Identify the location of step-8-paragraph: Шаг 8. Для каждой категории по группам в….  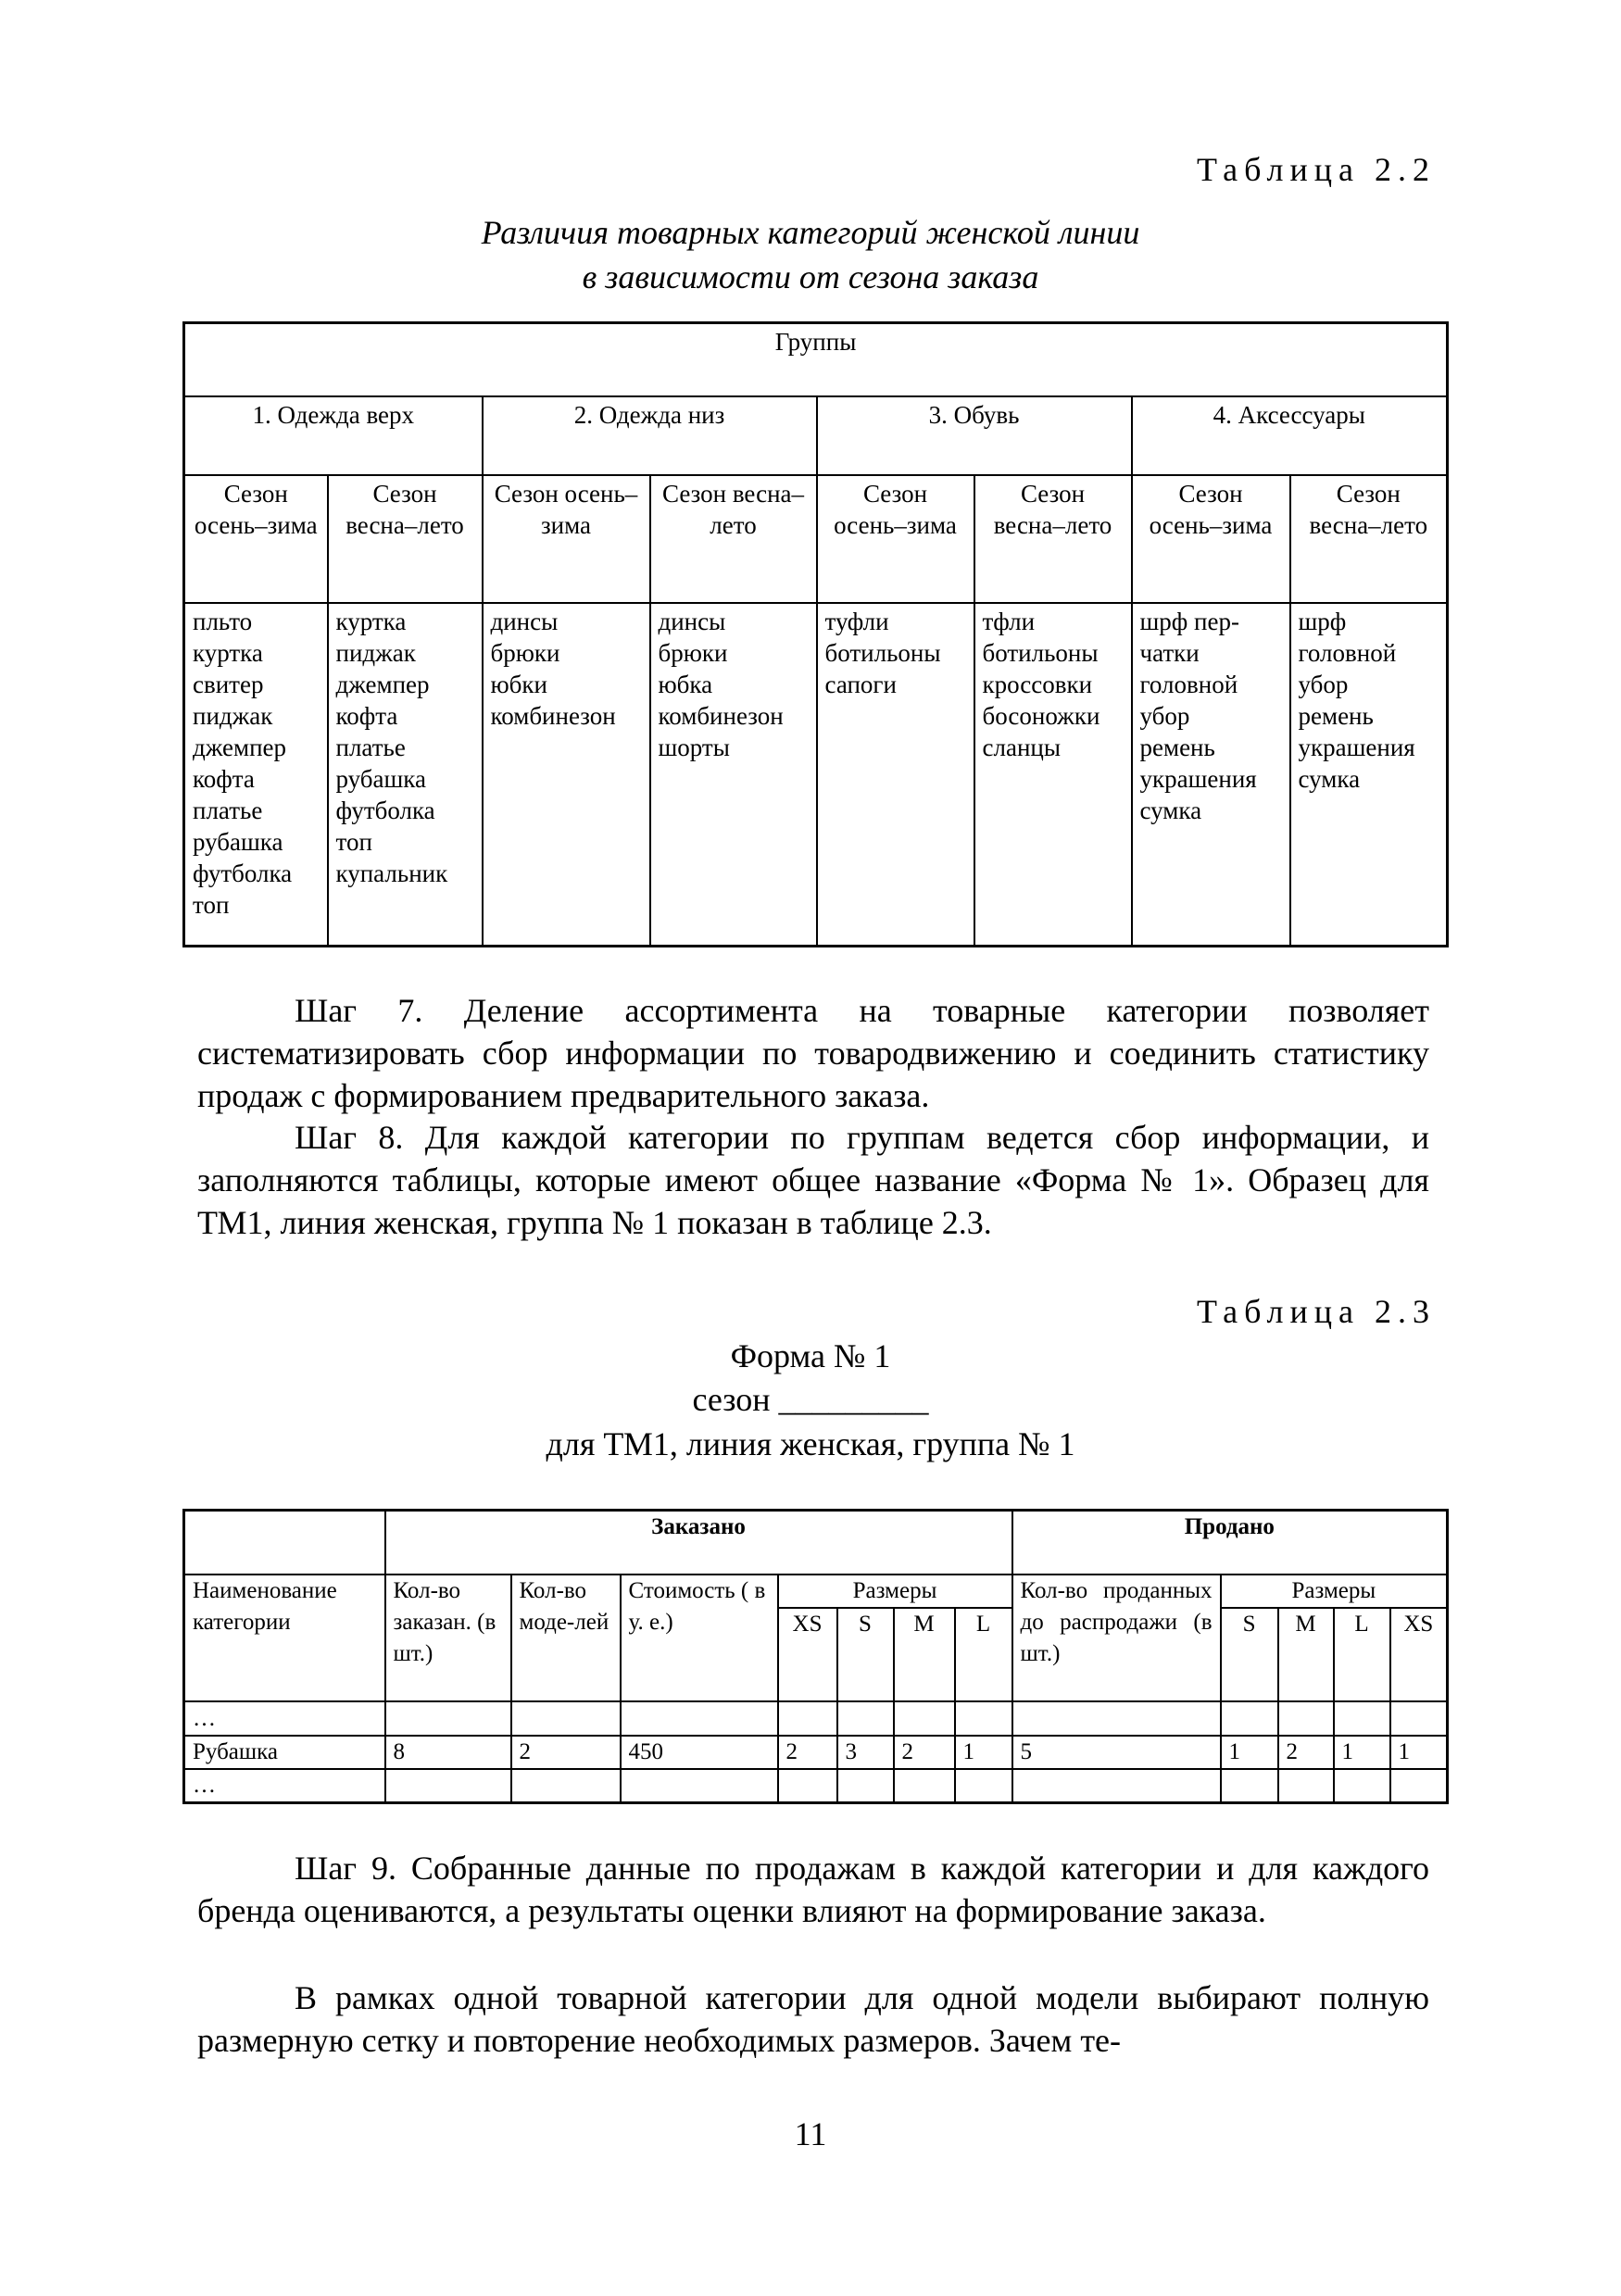
(813, 1180).